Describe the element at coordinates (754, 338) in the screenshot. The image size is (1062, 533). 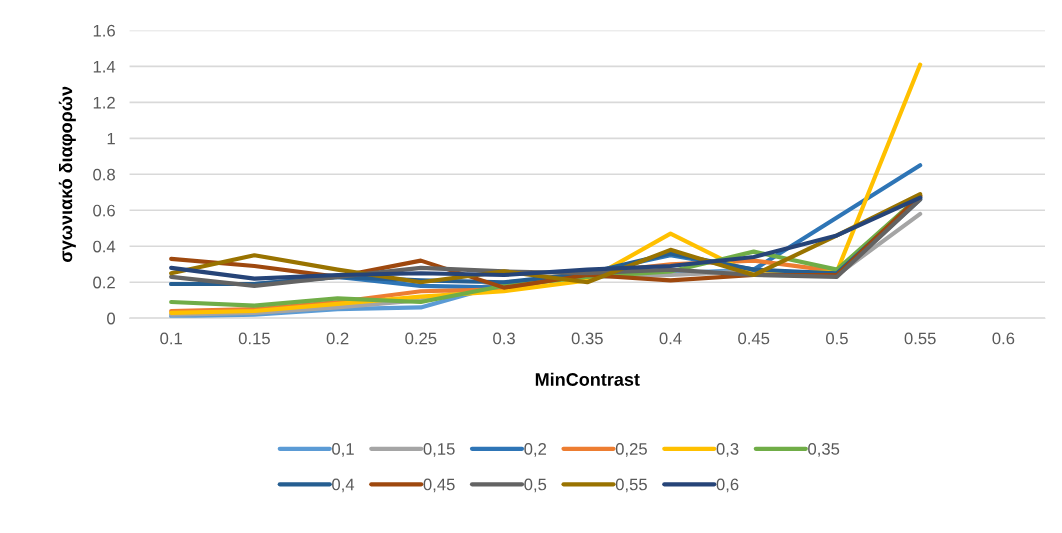
I see `x-tick-label: 0.45` at that location.